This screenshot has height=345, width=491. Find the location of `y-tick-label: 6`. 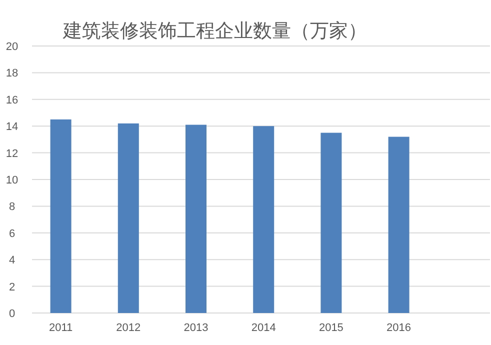

y-tick-label: 6 is located at coordinates (12, 234).